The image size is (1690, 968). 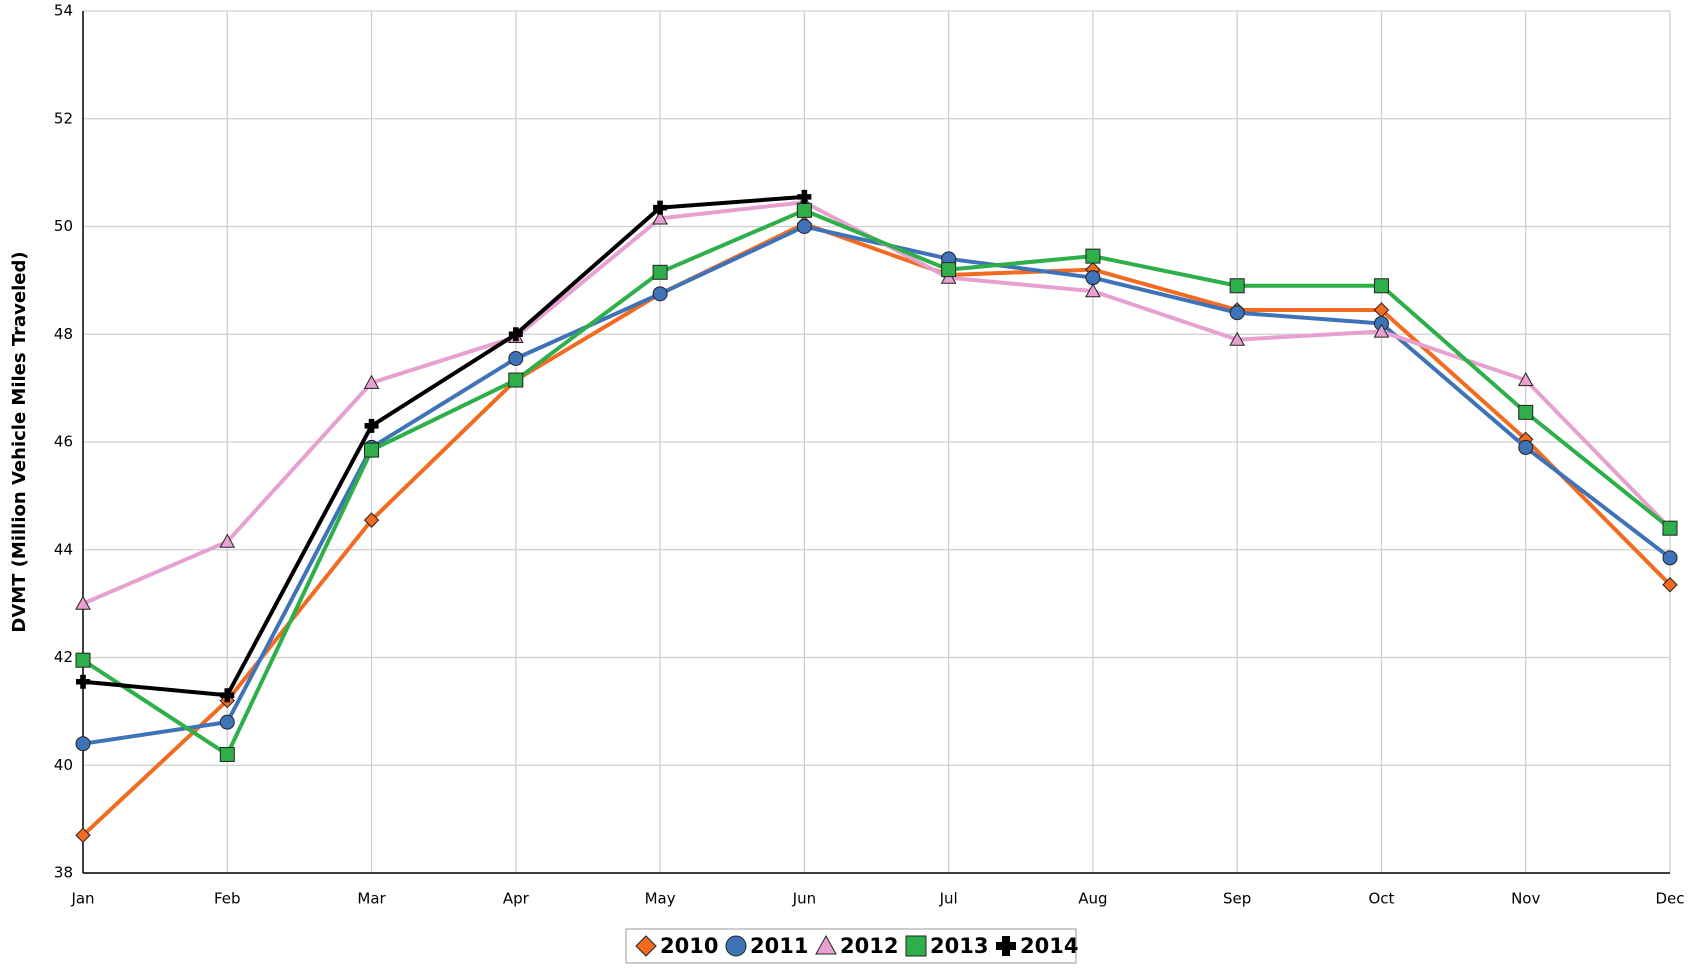 I want to click on y-tick-label: 46, so click(x=63, y=442).